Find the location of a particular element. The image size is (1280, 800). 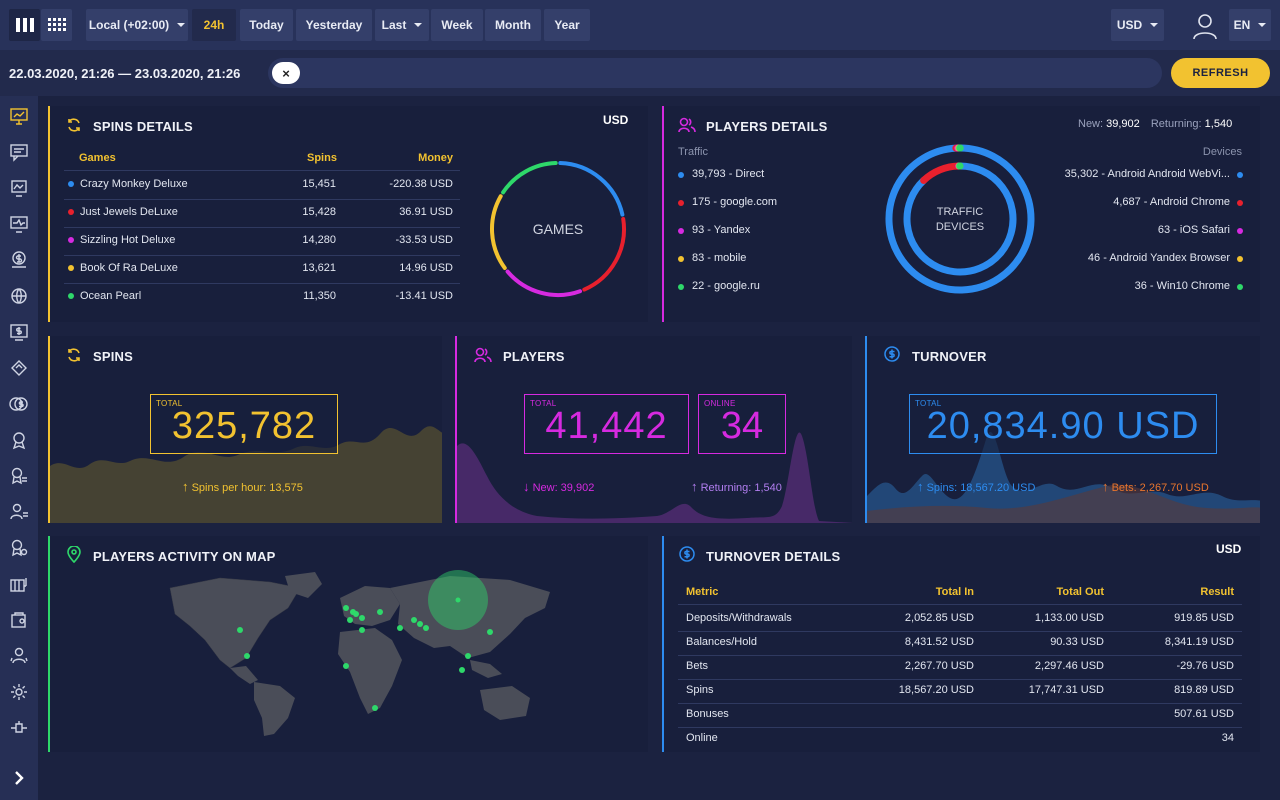

spins-per-hour-text: Spins per hour: 13,575 is located at coordinates (247, 488).